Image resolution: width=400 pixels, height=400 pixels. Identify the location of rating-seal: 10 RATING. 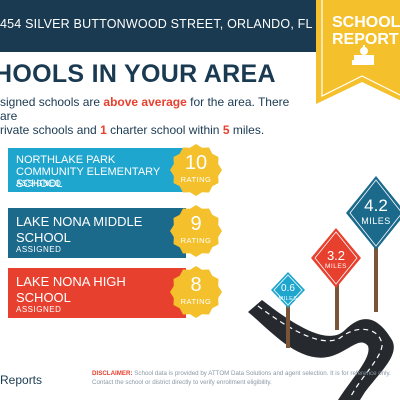
(196, 170).